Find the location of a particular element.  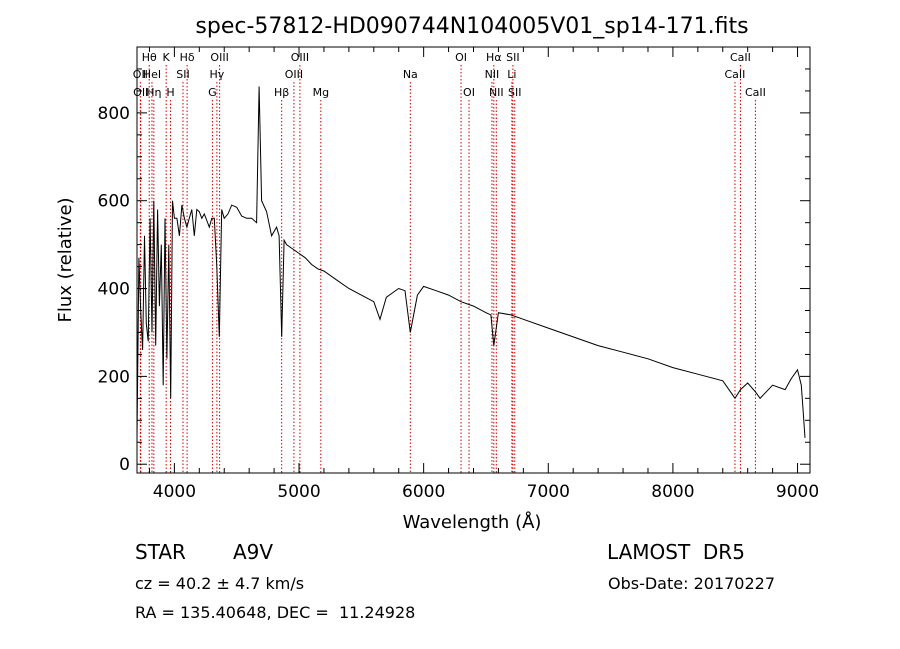

marker-label-3: HeI is located at coordinates (152, 74).